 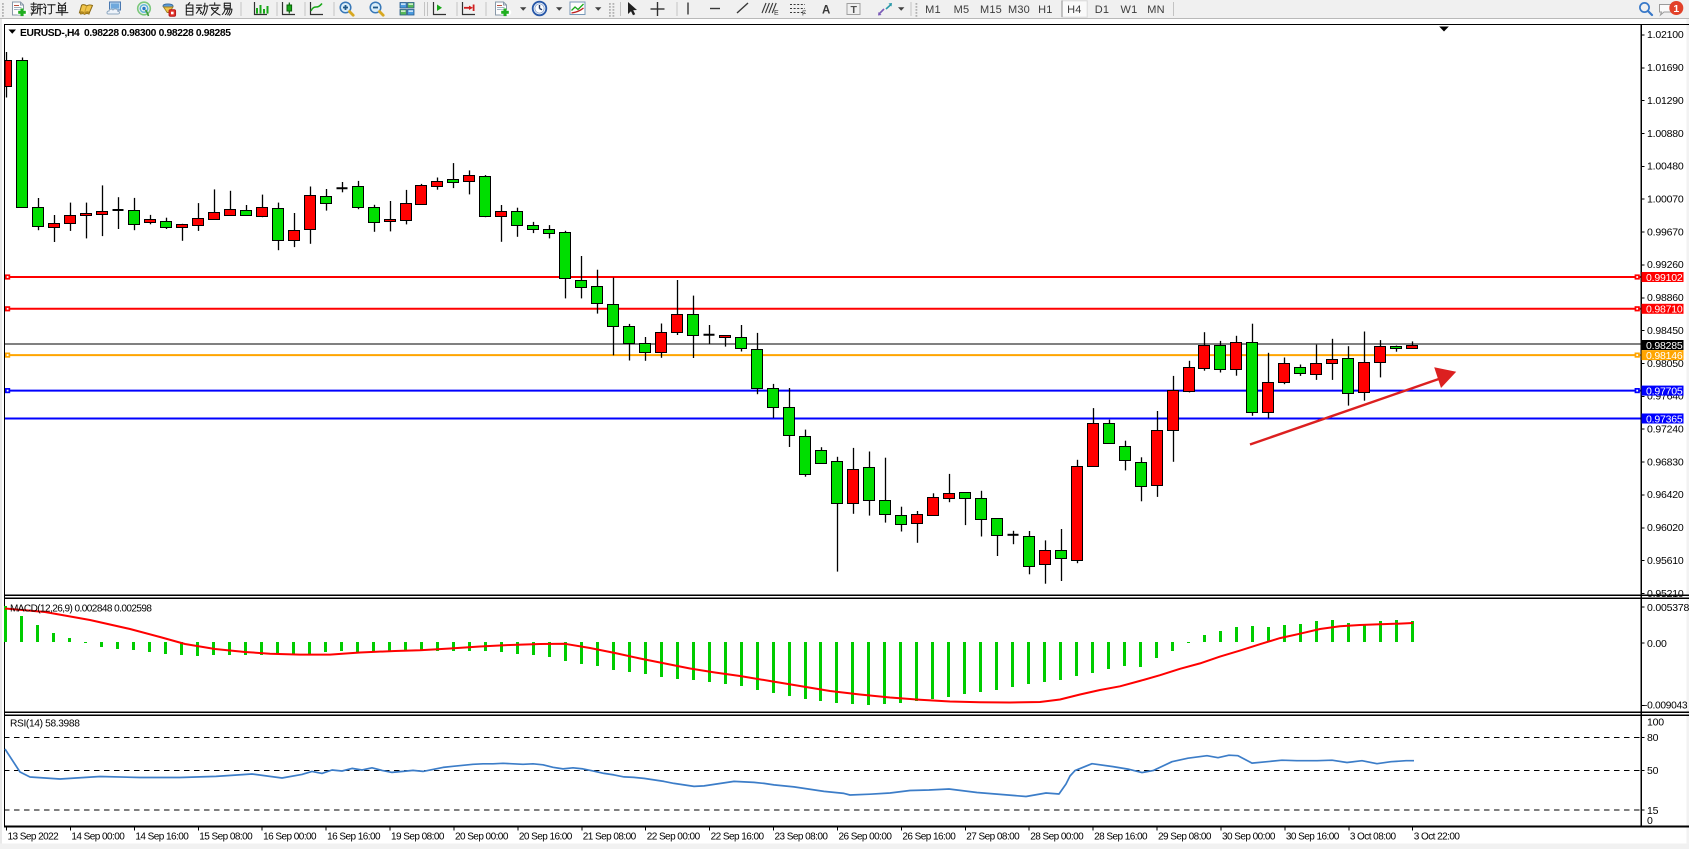 What do you see at coordinates (1650, 821) in the screenshot?
I see `svg-text: 0` at bounding box center [1650, 821].